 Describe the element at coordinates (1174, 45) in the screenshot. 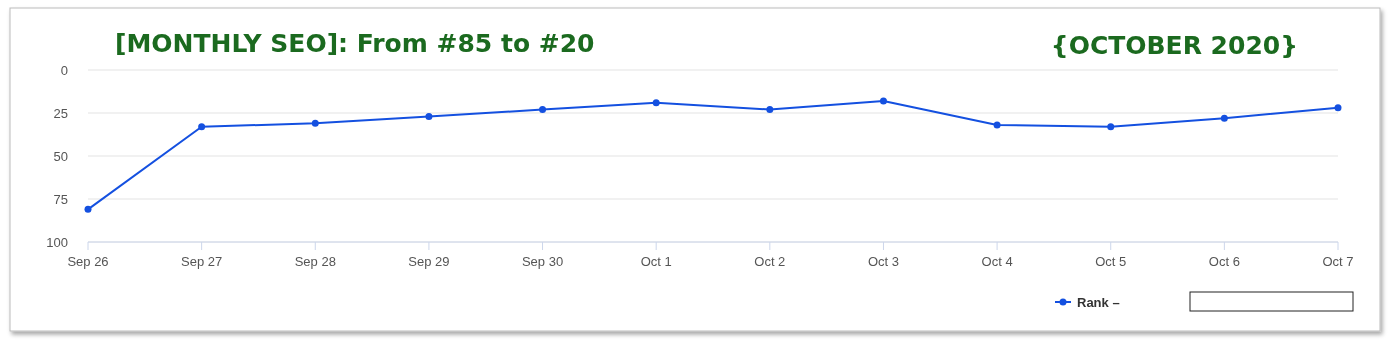

I see `chart-subtitle: {OCTOBER 2020}` at that location.